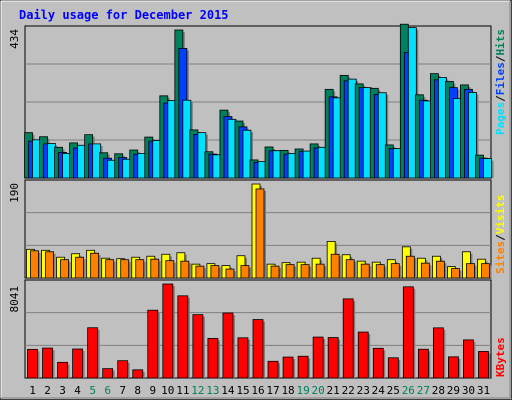 The width and height of the screenshot is (512, 400). What do you see at coordinates (197, 390) in the screenshot?
I see `day-label-12: 12` at bounding box center [197, 390].